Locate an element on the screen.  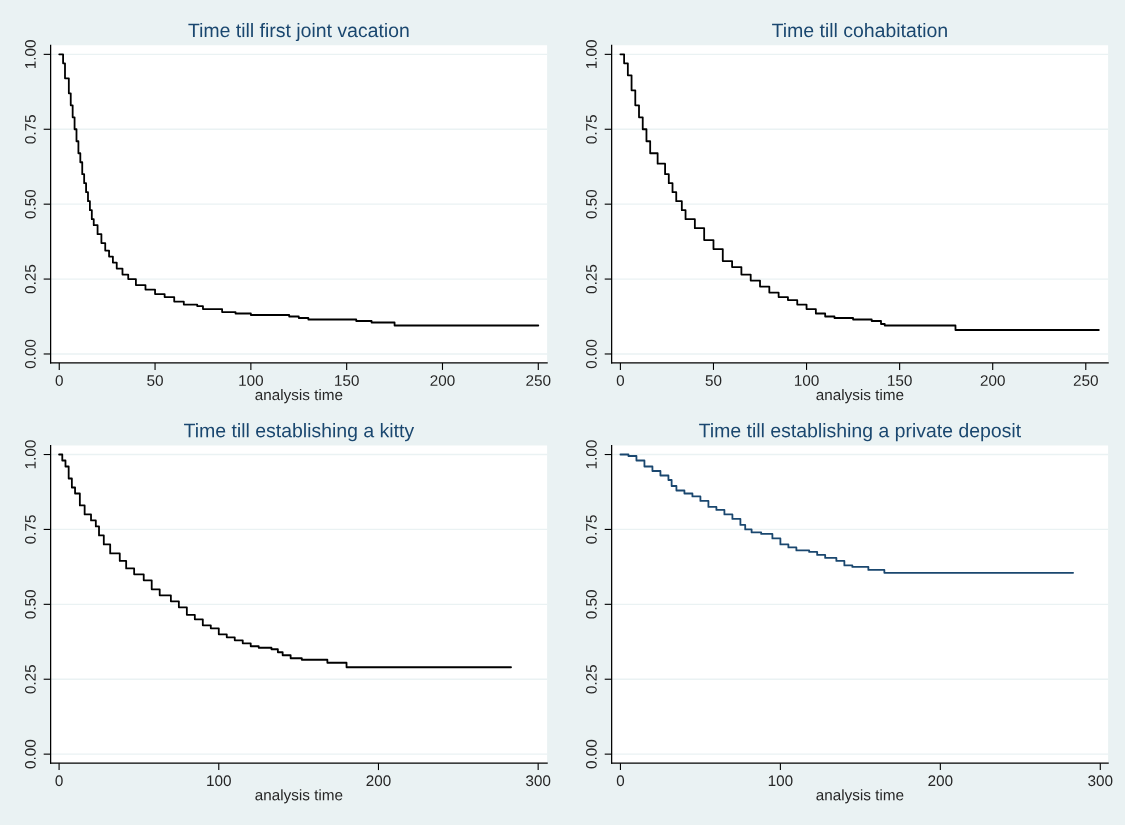
chart-title: Time till first joint vacation is located at coordinates (298, 32).